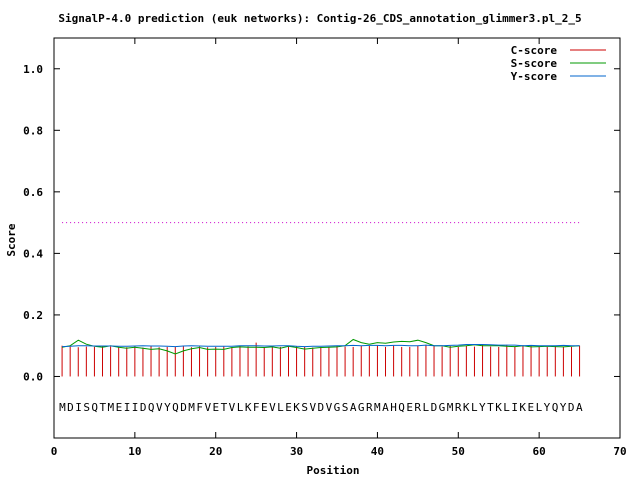  Describe the element at coordinates (33, 253) in the screenshot. I see `y-tick-label: 0.4` at that location.